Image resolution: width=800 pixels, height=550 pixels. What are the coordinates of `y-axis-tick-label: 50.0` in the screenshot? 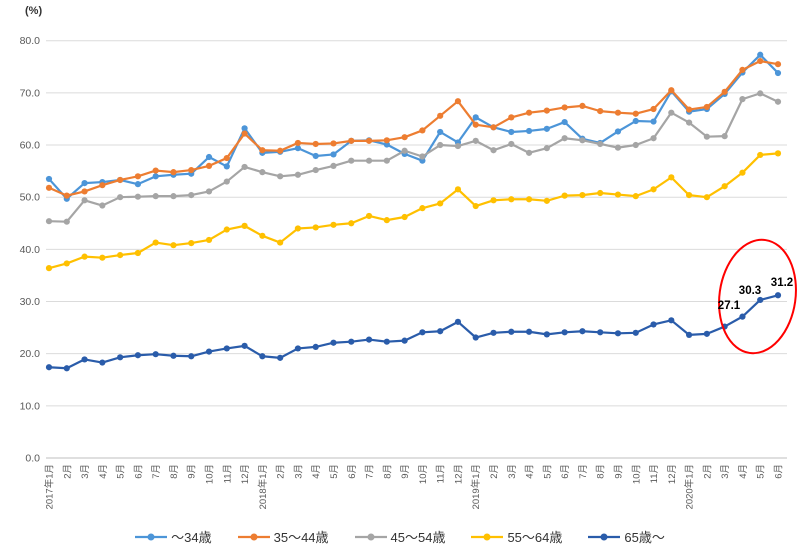 It's located at (30, 198).